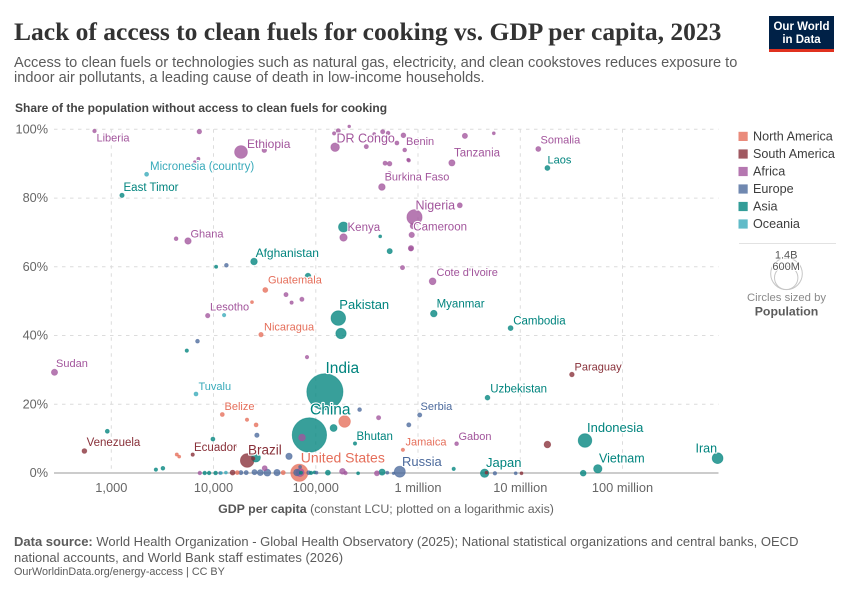  What do you see at coordinates (518, 389) in the screenshot?
I see `svg-text: Uzbekistan` at bounding box center [518, 389].